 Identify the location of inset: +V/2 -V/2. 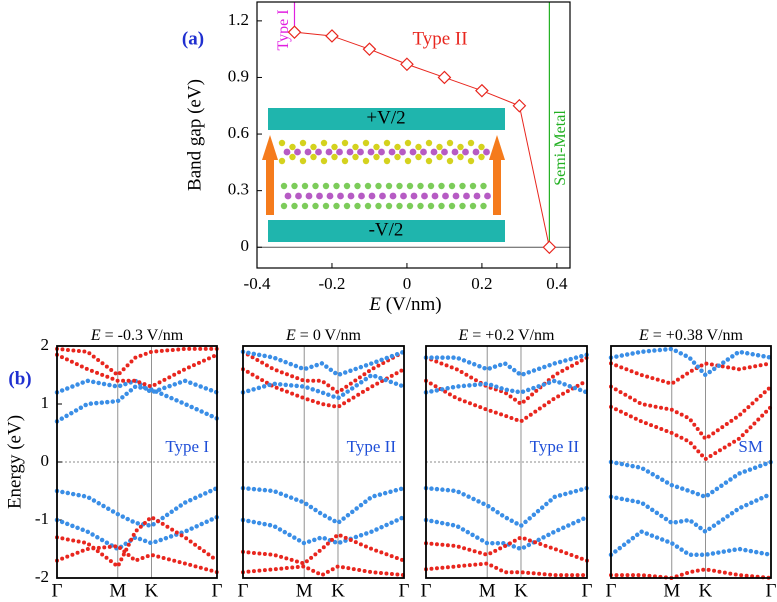
(383, 174).